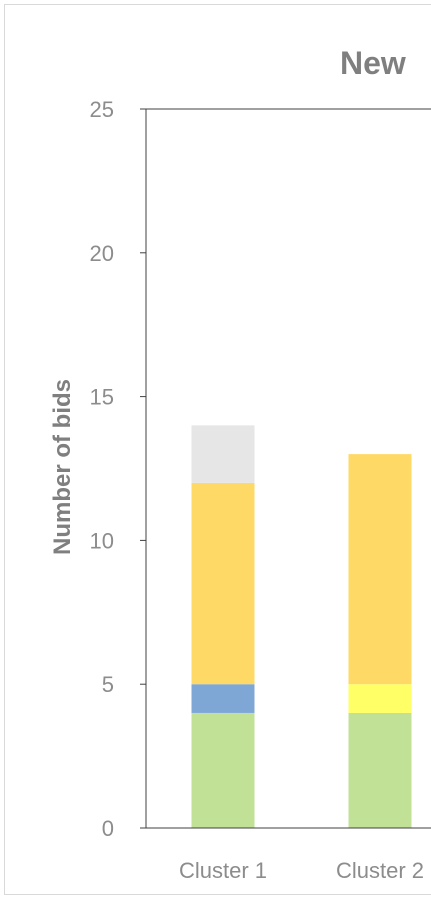 The height and width of the screenshot is (900, 431). Describe the element at coordinates (62, 467) in the screenshot. I see `y-axis-label: Number of bids` at that location.